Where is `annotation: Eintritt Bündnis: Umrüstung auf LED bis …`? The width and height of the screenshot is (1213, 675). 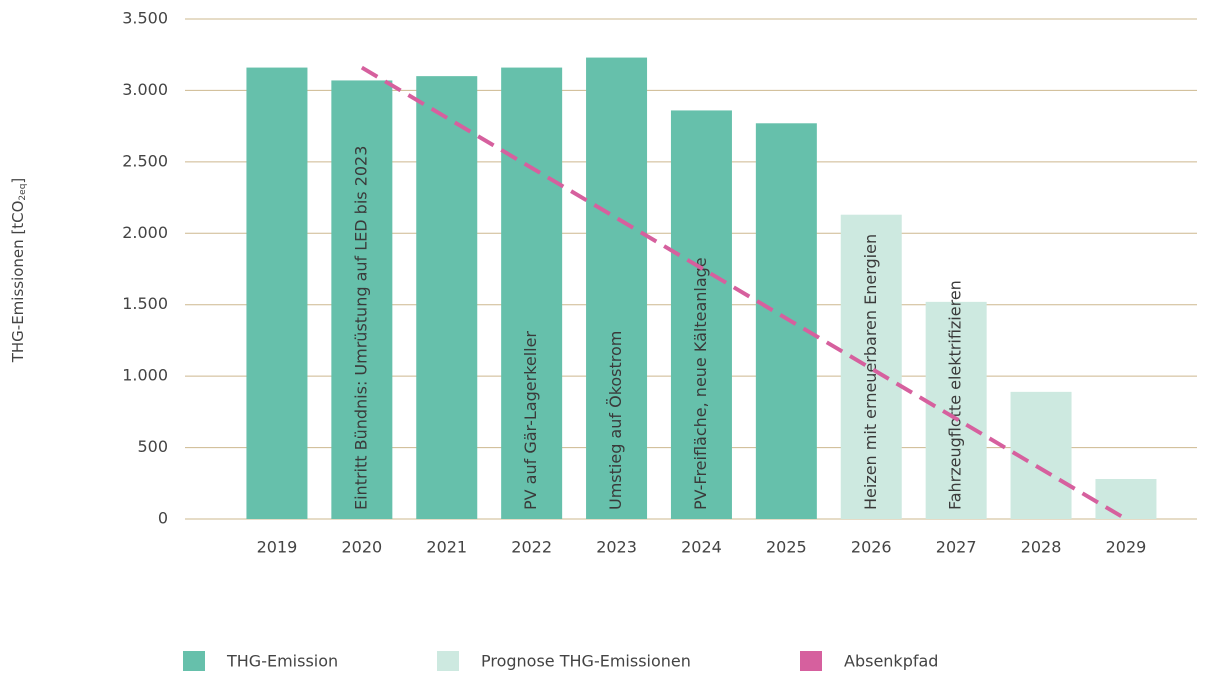
annotation: Eintritt Bündnis: Umrüstung auf LED bis … is located at coordinates (360, 328).